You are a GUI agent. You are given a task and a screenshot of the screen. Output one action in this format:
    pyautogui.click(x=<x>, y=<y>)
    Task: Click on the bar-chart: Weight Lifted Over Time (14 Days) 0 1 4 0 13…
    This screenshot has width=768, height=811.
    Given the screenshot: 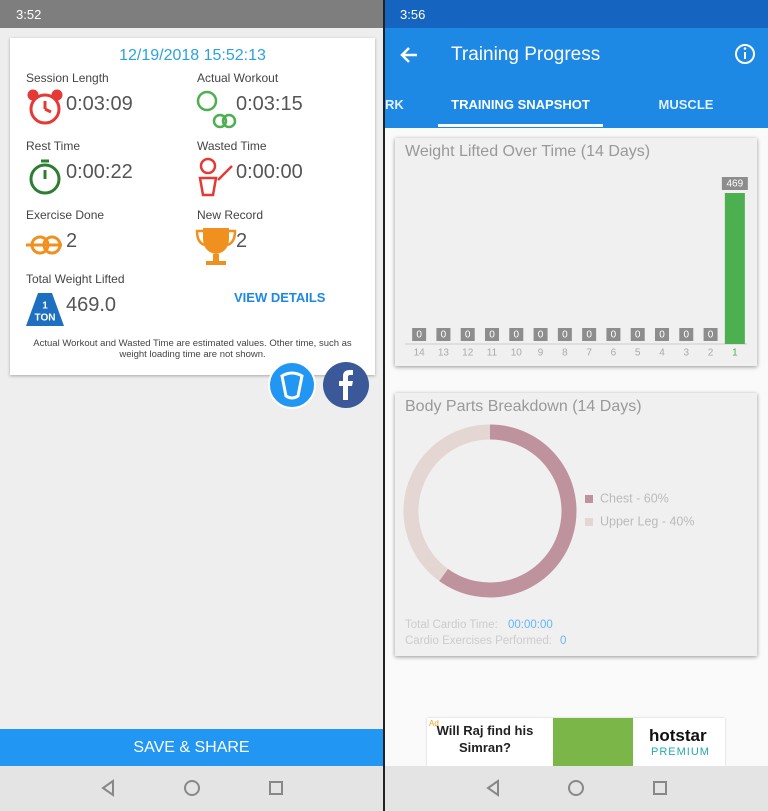 What is the action you would take?
    pyautogui.click(x=576, y=251)
    